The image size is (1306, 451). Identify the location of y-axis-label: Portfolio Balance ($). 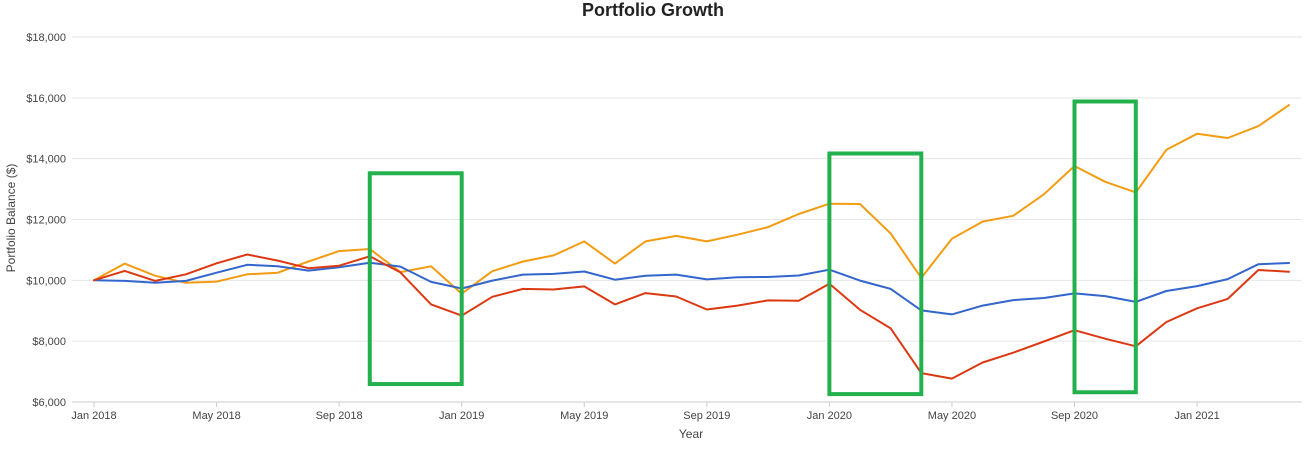
(11, 218).